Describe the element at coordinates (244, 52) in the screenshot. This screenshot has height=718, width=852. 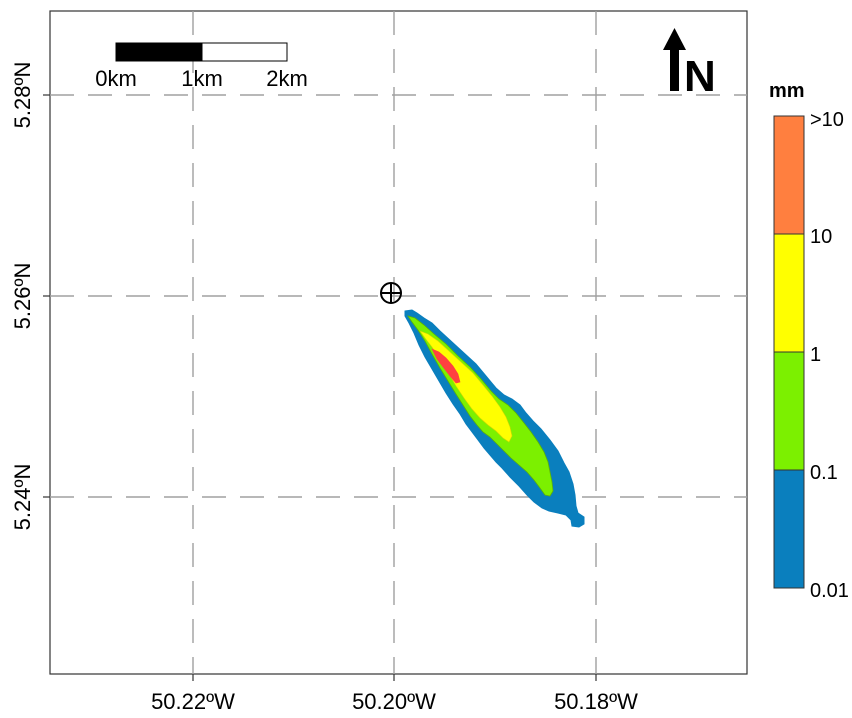
I see `scale-bar-segment-white` at that location.